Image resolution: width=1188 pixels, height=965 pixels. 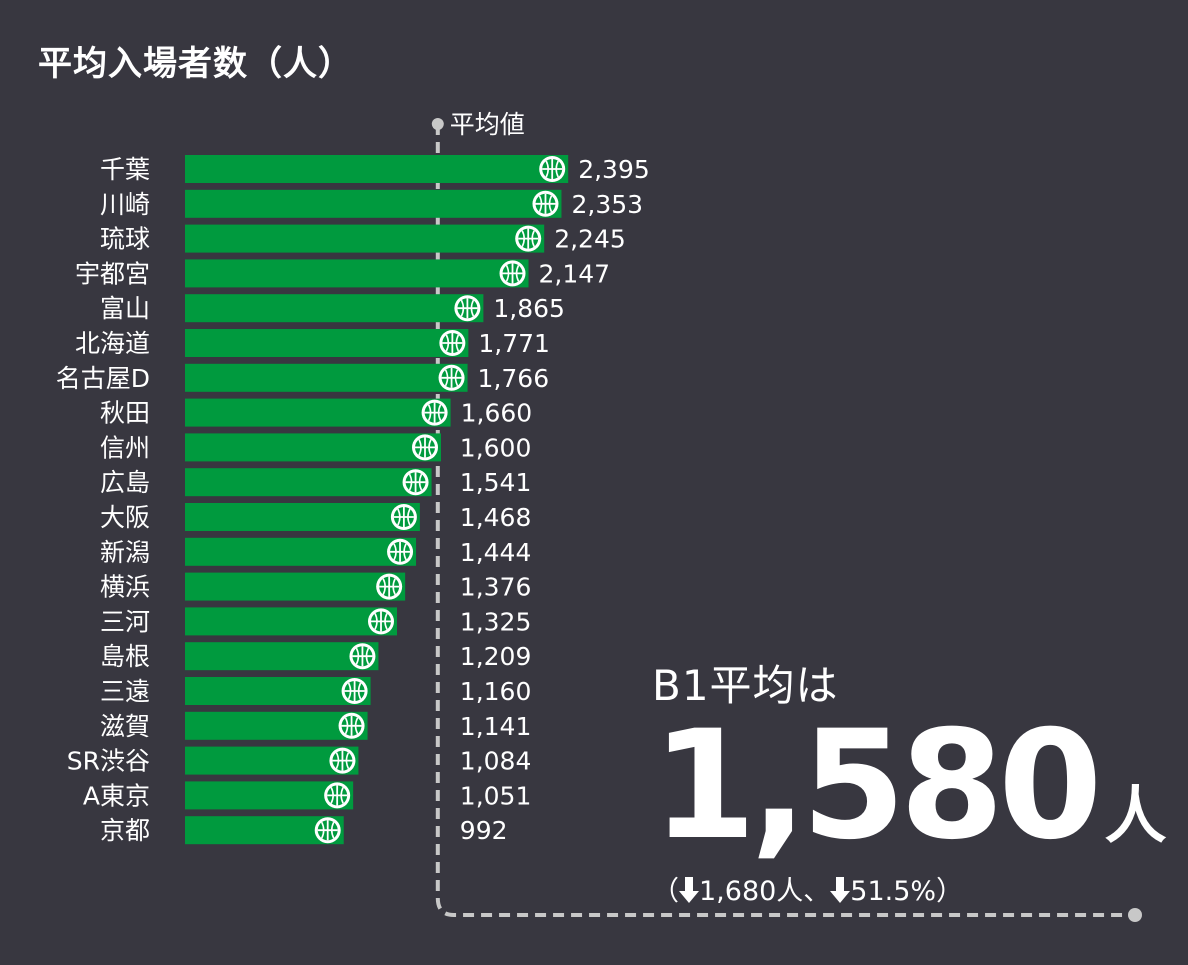 What do you see at coordinates (745, 685) in the screenshot?
I see `summary-heading: B1平均は` at bounding box center [745, 685].